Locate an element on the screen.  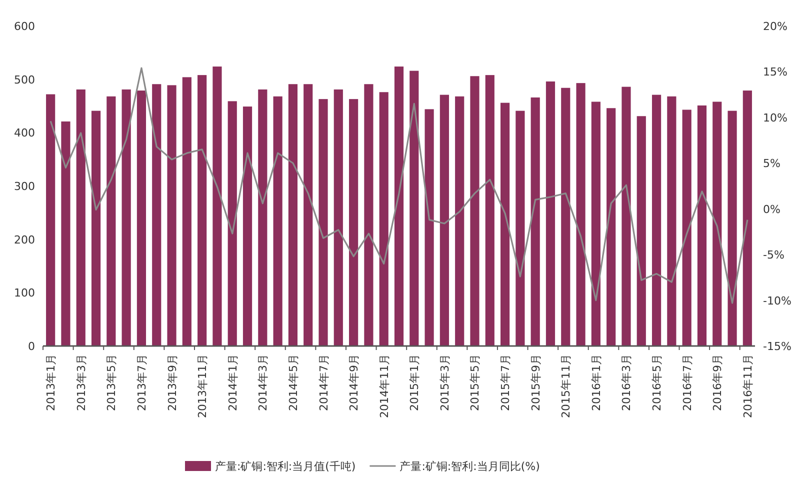
x-tick-label: 2016年3月 is located at coordinates (627, 382).